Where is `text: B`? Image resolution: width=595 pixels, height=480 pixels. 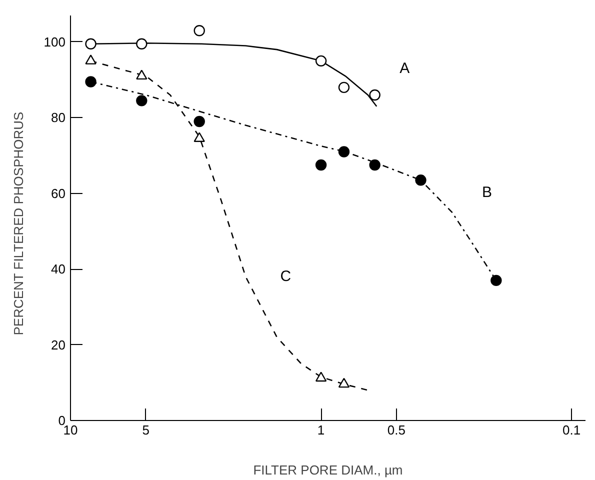 text: B is located at coordinates (487, 192).